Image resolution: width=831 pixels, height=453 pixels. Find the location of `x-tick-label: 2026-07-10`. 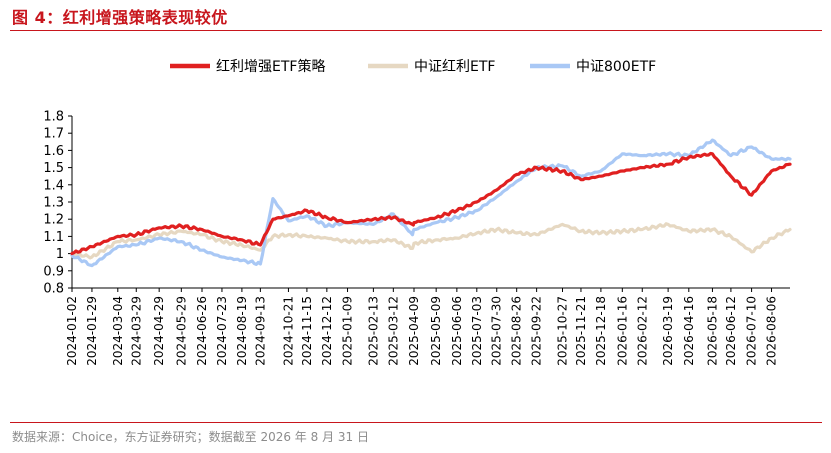

x-tick-label: 2026-07-10 is located at coordinates (752, 331).